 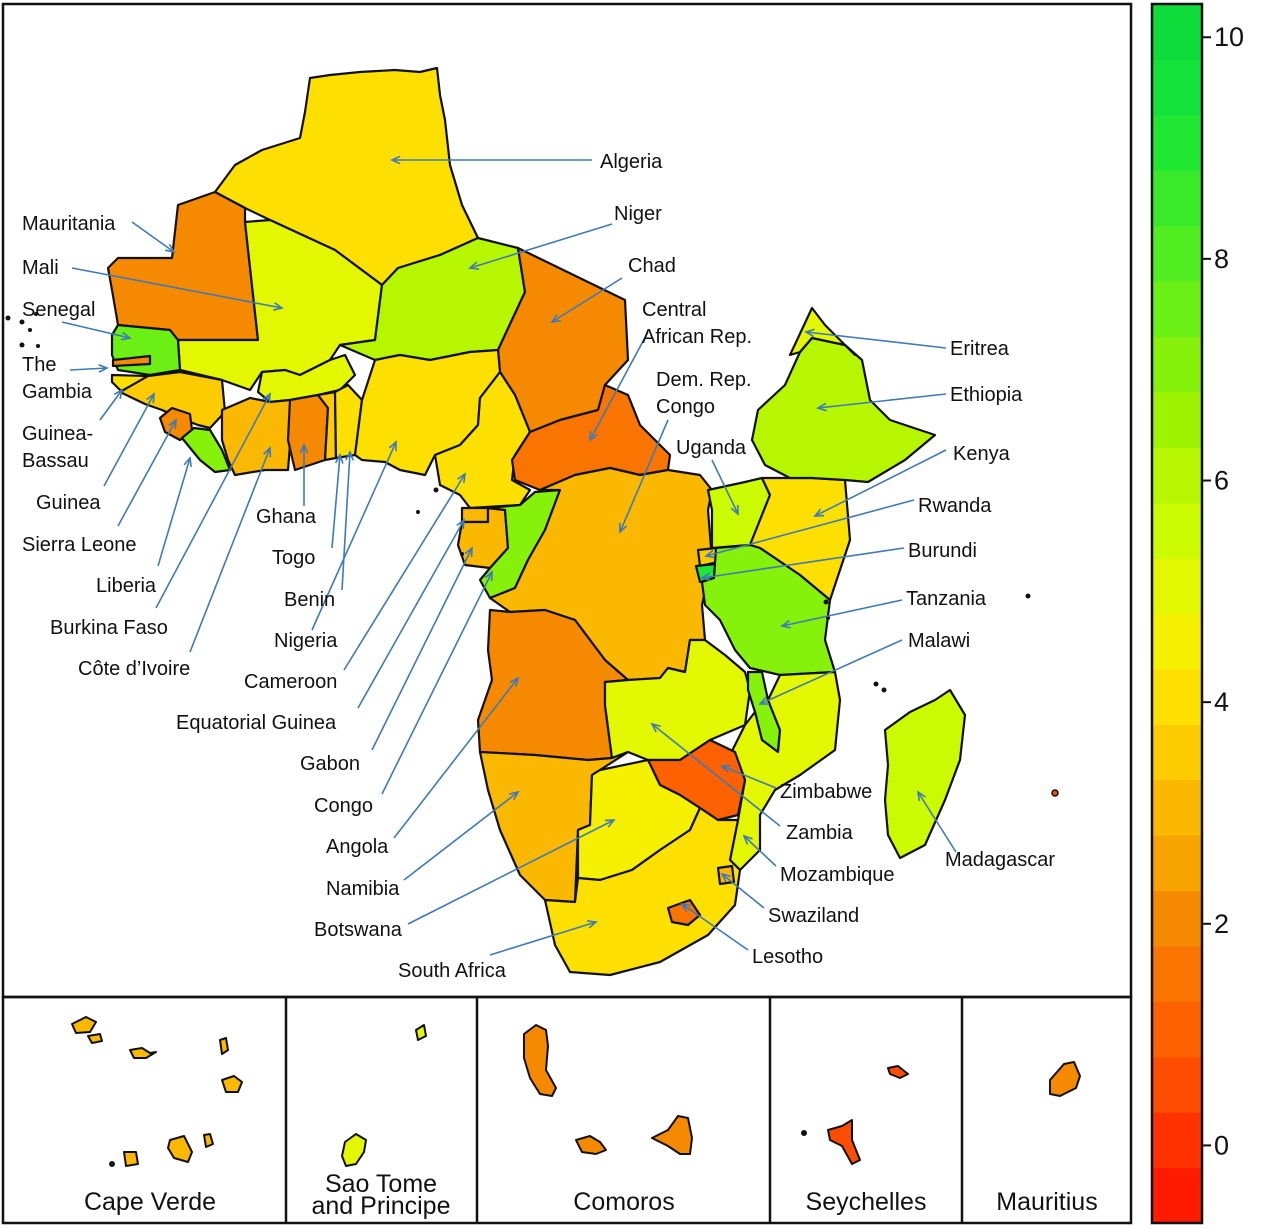 What do you see at coordinates (306, 378) in the screenshot?
I see `country-burkina-faso` at bounding box center [306, 378].